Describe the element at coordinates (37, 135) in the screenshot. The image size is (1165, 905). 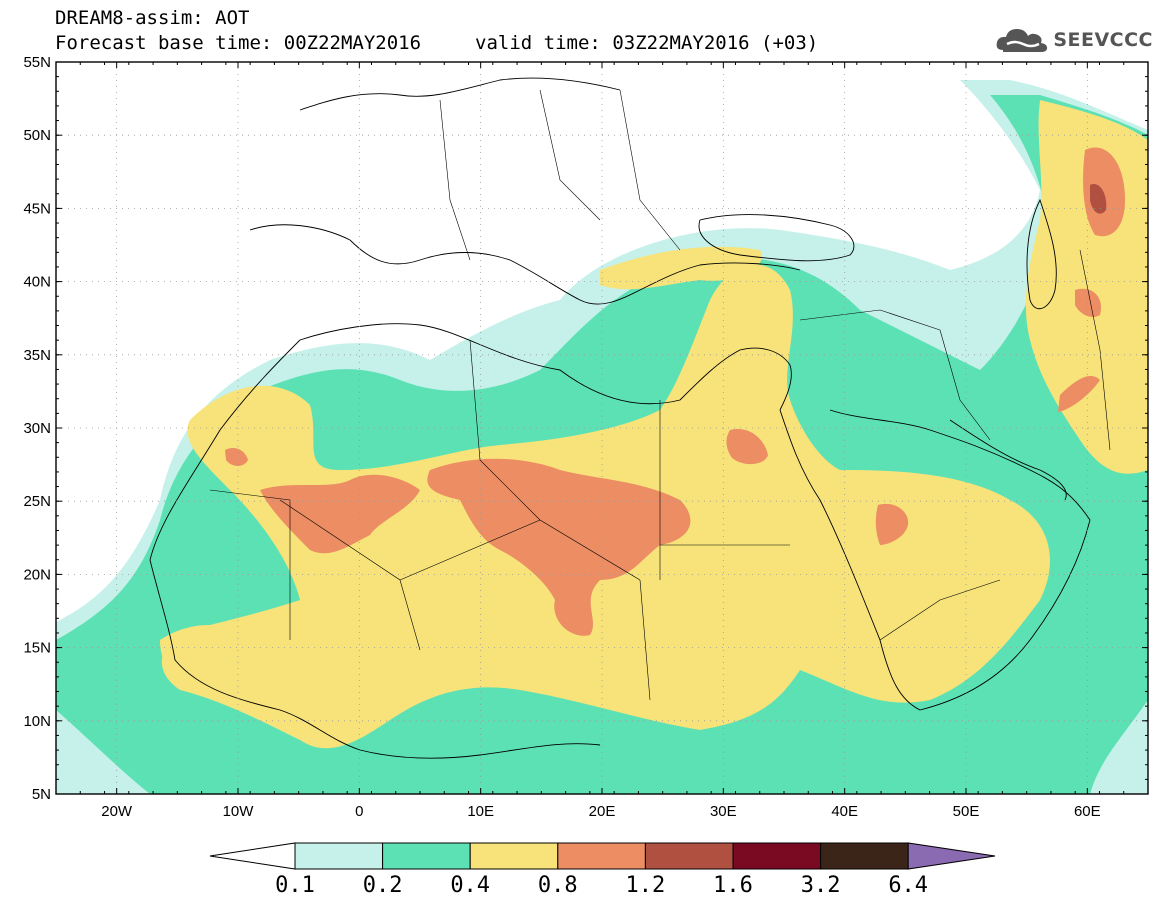
I see `lat-label: 50N` at that location.